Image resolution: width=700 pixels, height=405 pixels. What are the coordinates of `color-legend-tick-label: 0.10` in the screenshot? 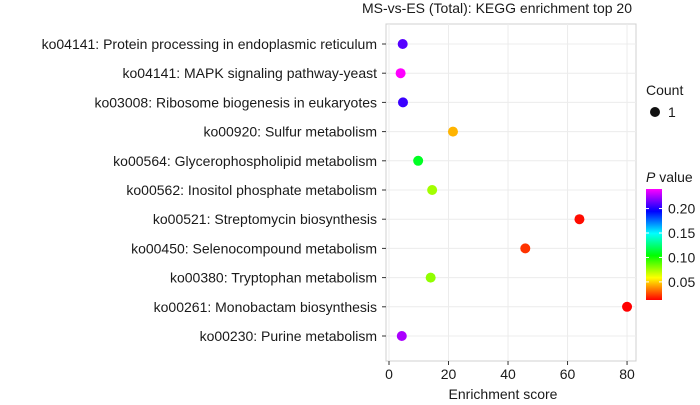 It's located at (681, 257).